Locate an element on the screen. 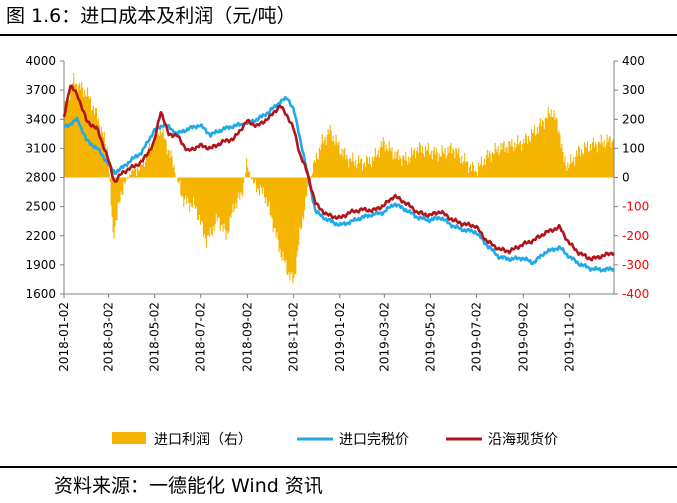 The width and height of the screenshot is (677, 503). legend-coastal-spot: 沿海现货价 is located at coordinates (502, 439).